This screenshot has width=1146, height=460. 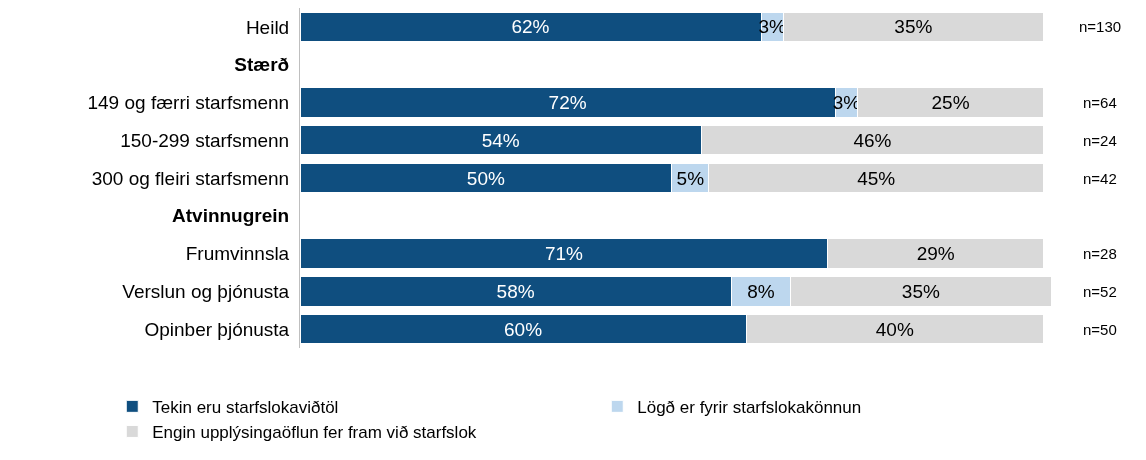 I want to click on legend-label: Lögð er fyrir starfslokakönnun, so click(x=749, y=407).